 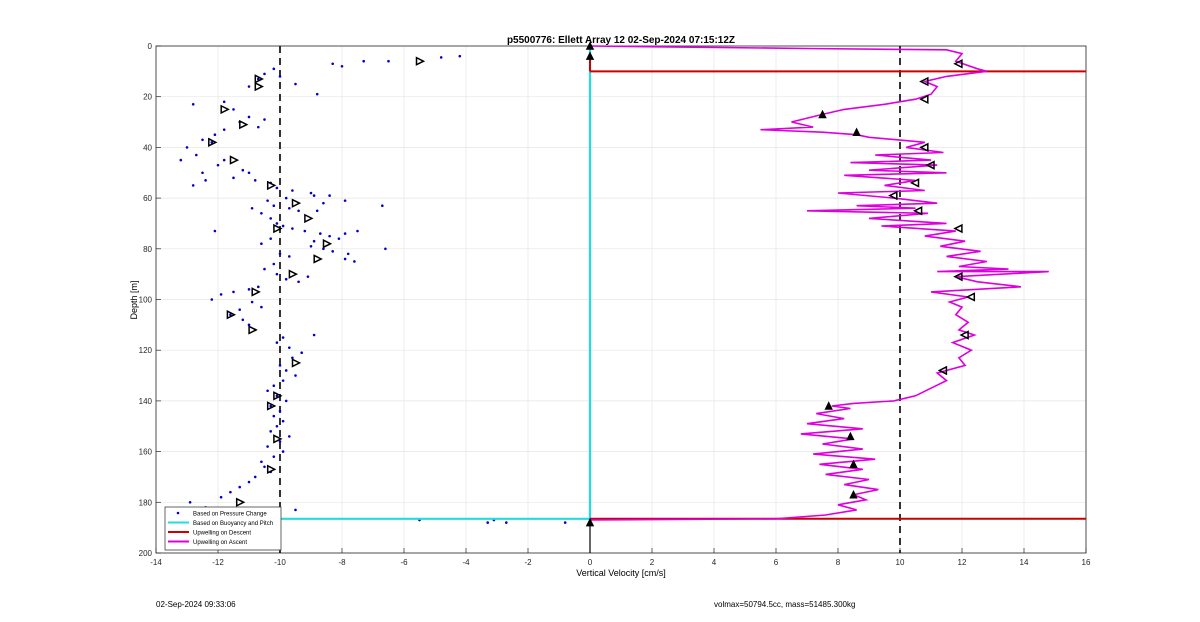 I want to click on x-tick-label: -14, so click(x=156, y=562).